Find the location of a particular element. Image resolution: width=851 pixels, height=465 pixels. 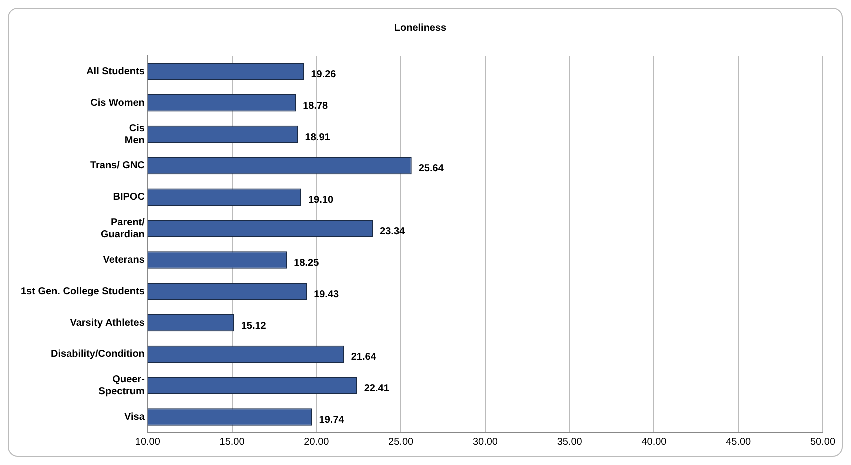

y-tick-label: Queer- Spectrum is located at coordinates (122, 386).